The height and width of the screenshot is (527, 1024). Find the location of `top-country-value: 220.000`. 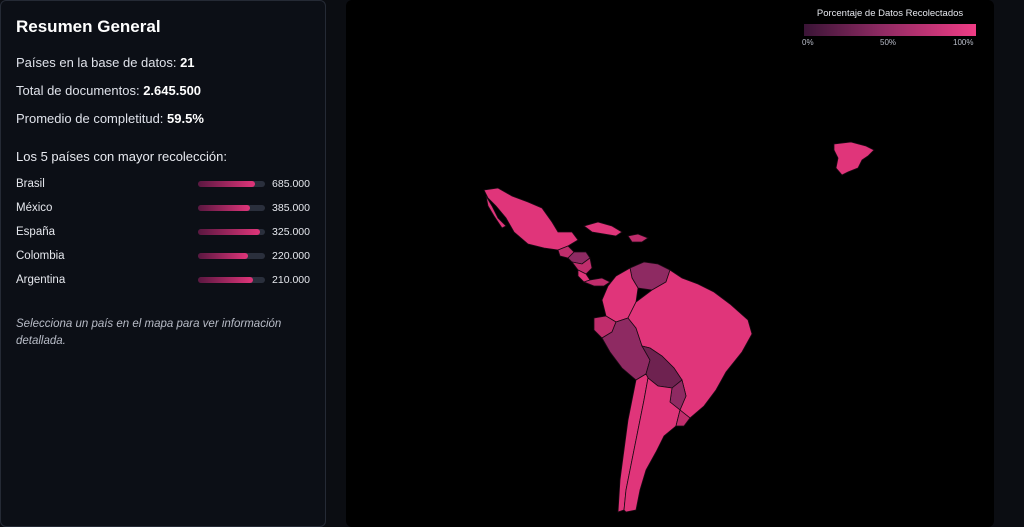

top-country-value: 220.000 is located at coordinates (291, 256).